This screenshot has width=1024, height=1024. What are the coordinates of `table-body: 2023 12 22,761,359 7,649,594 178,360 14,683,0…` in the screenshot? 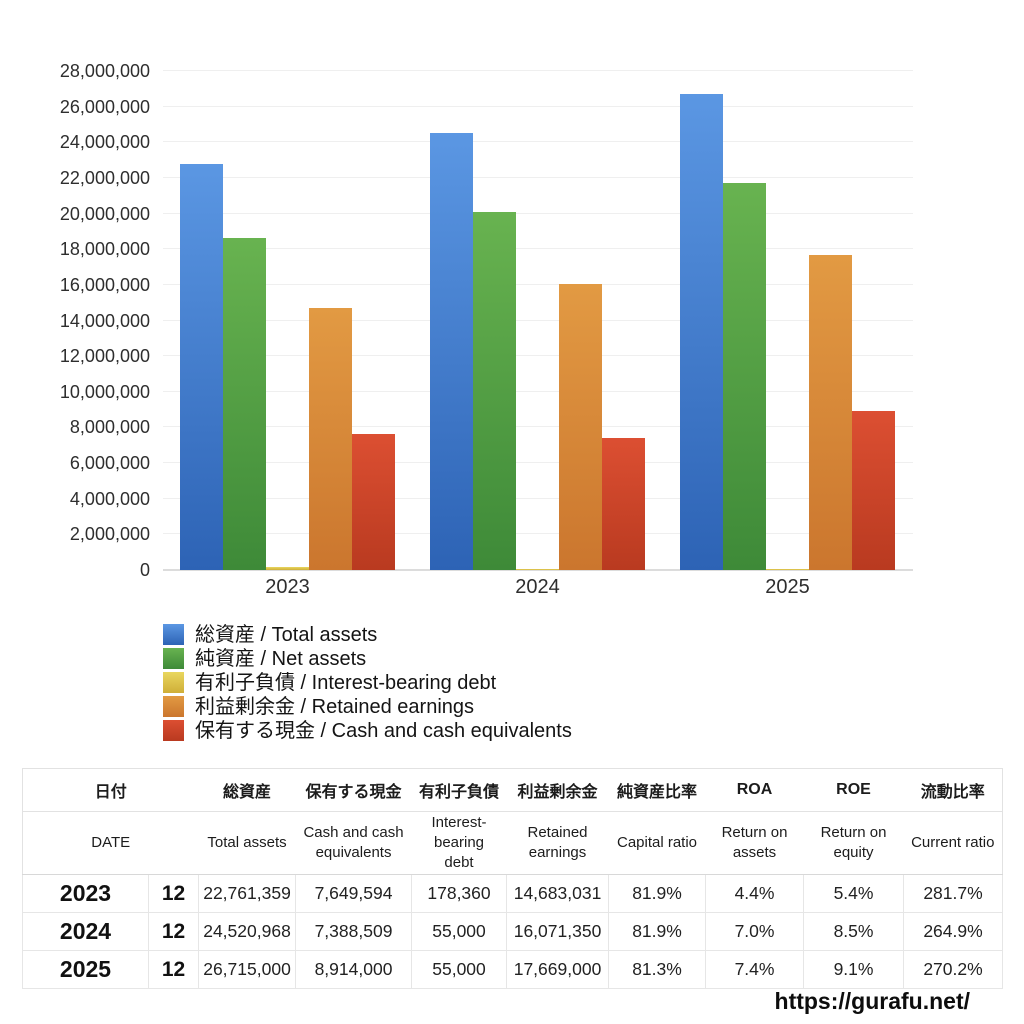 It's located at (513, 931).